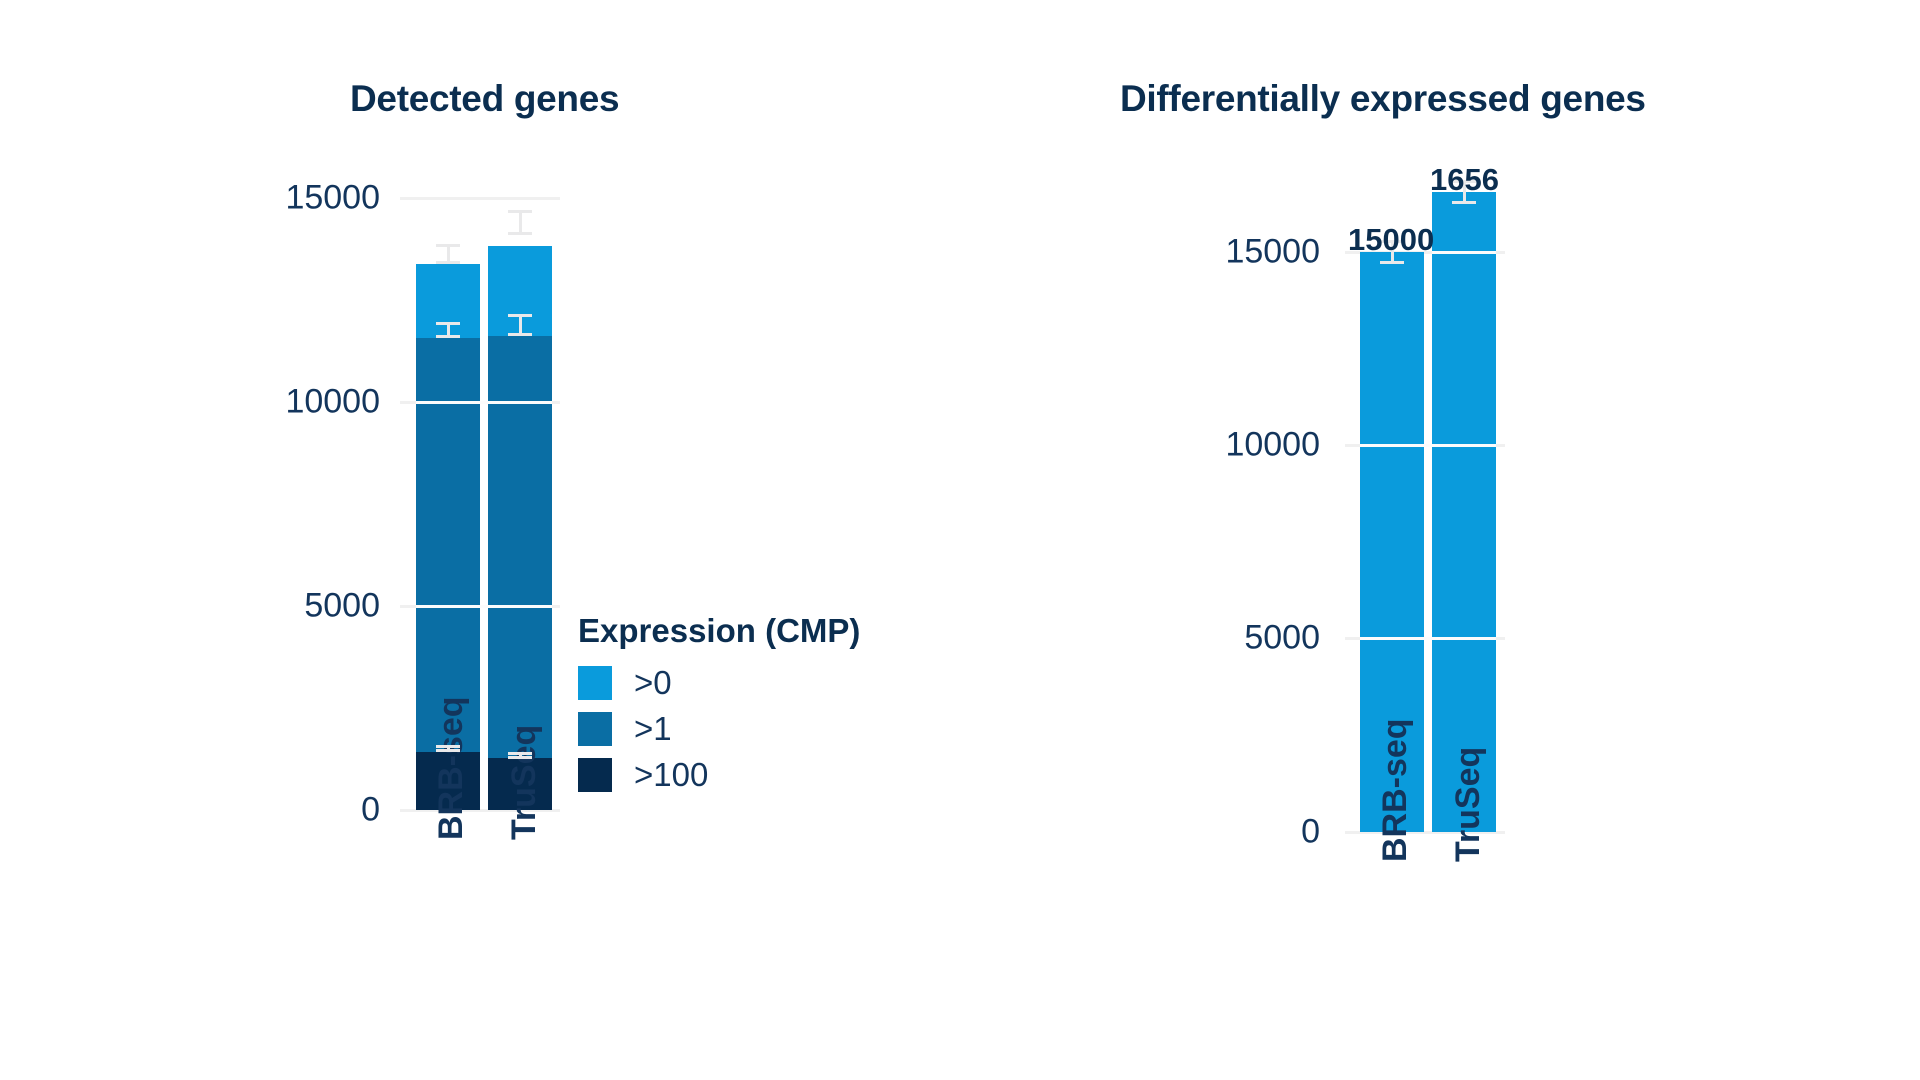 The height and width of the screenshot is (1080, 1920). I want to click on y-tick-label-deg-0: 0, so click(1310, 831).